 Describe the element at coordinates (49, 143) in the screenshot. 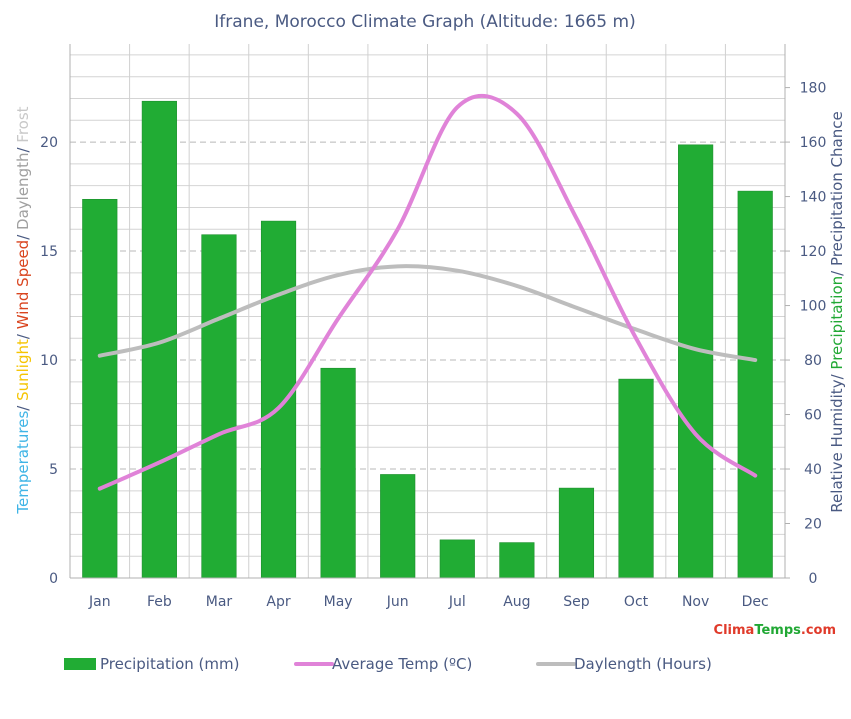

I see `left-tick-label: 20` at that location.